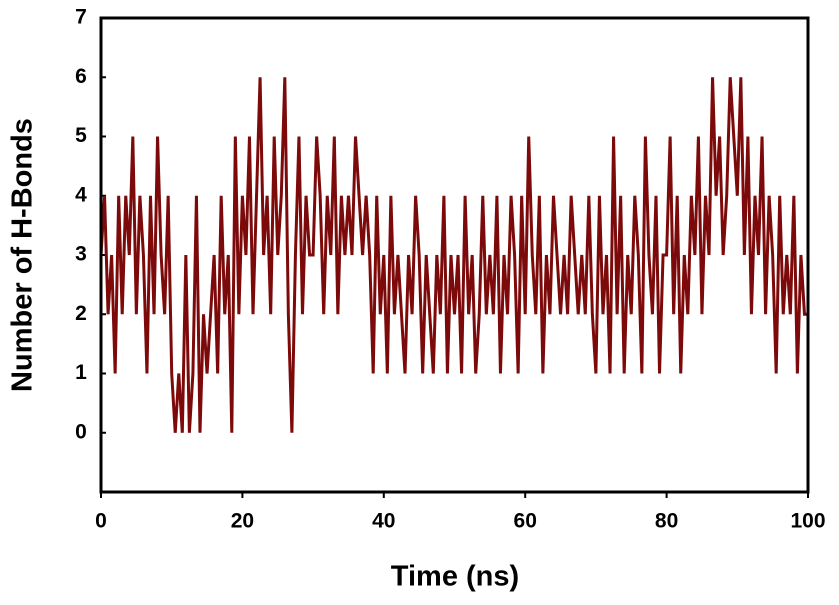 Image resolution: width=839 pixels, height=605 pixels. I want to click on y-tick-label: 5, so click(81, 135).